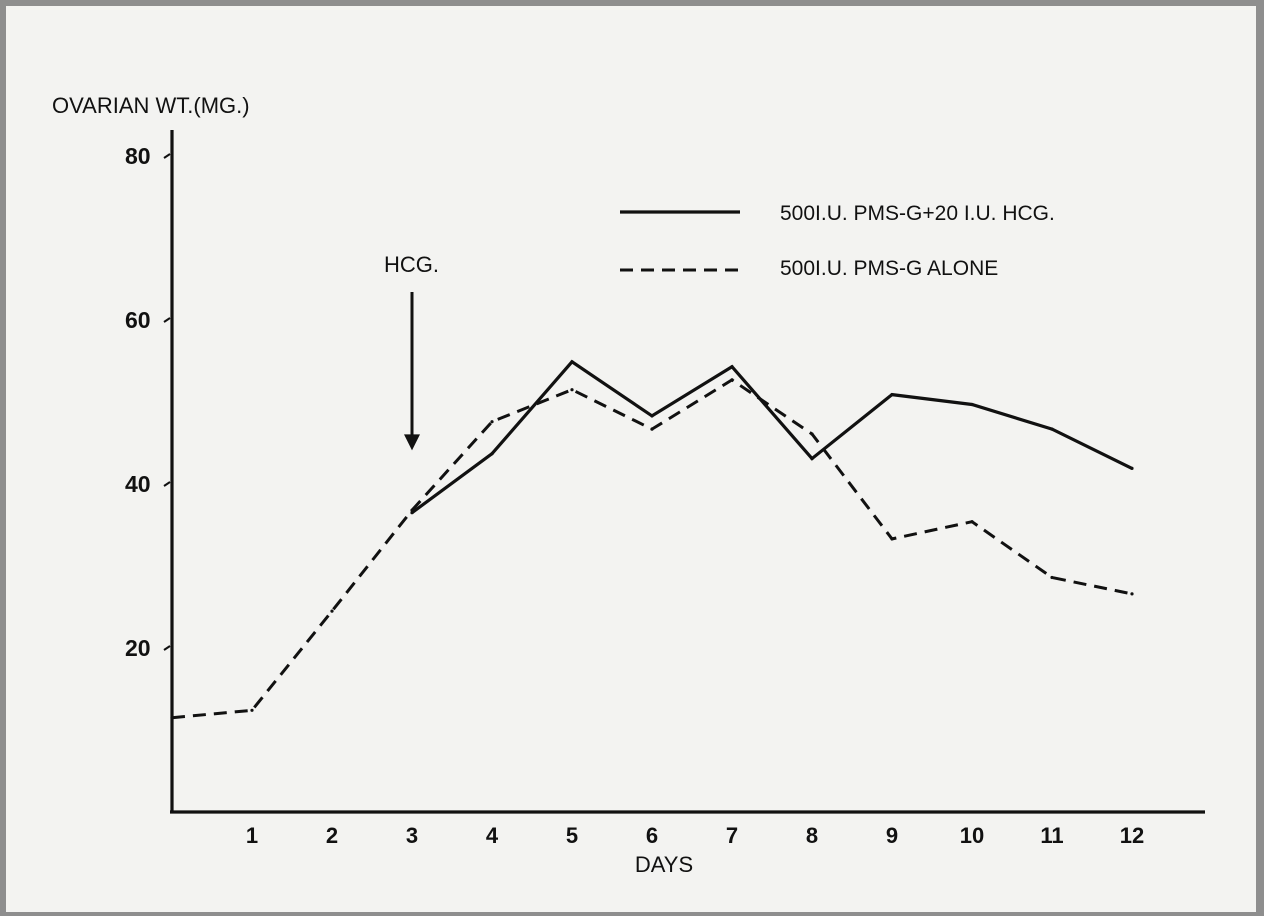 The height and width of the screenshot is (916, 1264). What do you see at coordinates (652, 835) in the screenshot?
I see `x-tick-label-6: 6` at bounding box center [652, 835].